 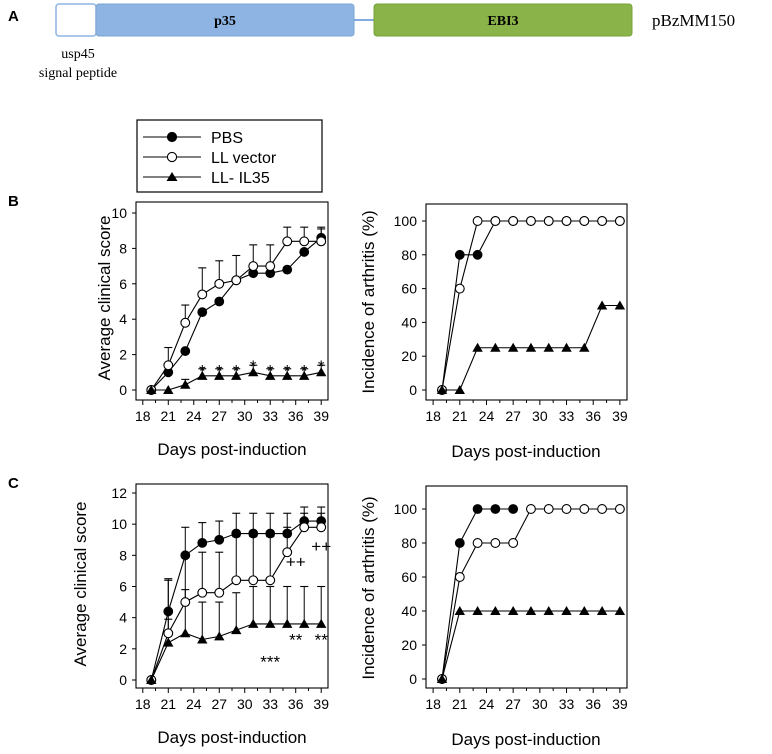 I want to click on legend-marker-pbs, so click(x=172, y=137).